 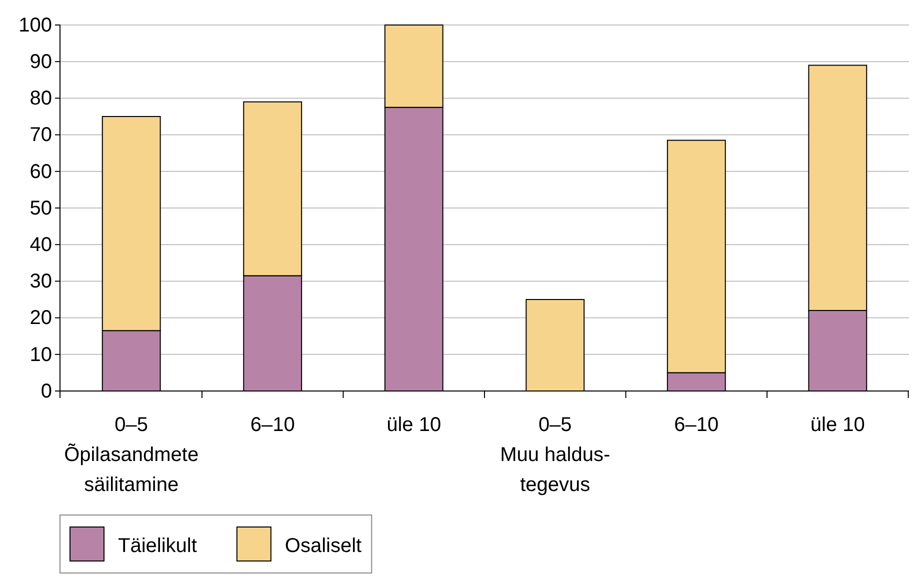 What do you see at coordinates (41, 318) in the screenshot?
I see `y-tick-label: 20` at bounding box center [41, 318].